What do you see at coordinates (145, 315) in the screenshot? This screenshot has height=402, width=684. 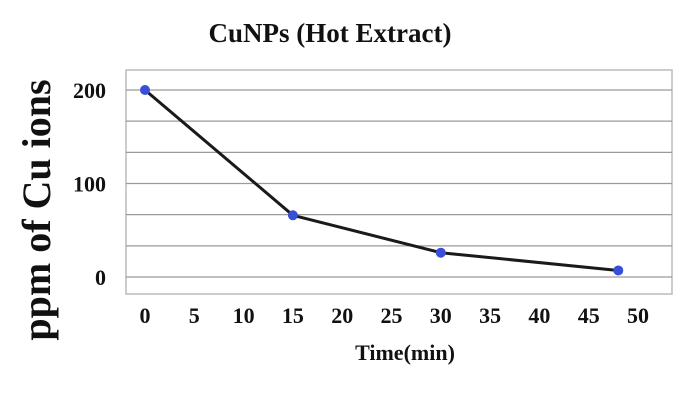 I see `x-tick-label: 0` at bounding box center [145, 315].